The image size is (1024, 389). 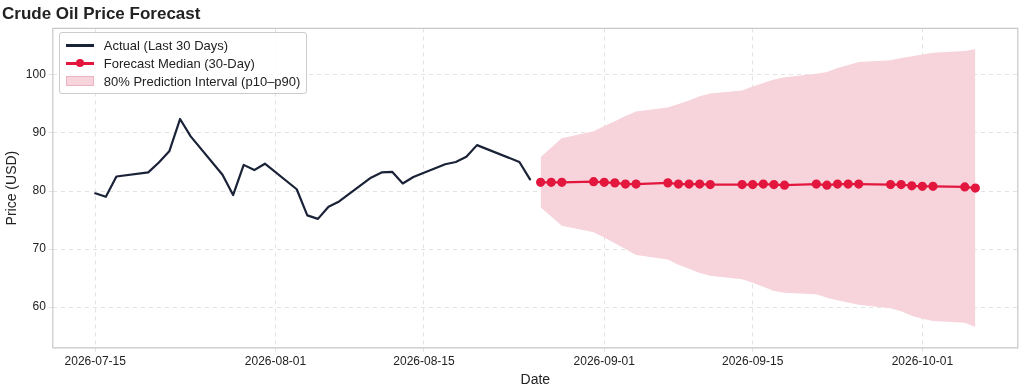 I want to click on x-tick-label: 2026-08-01, so click(x=275, y=361).